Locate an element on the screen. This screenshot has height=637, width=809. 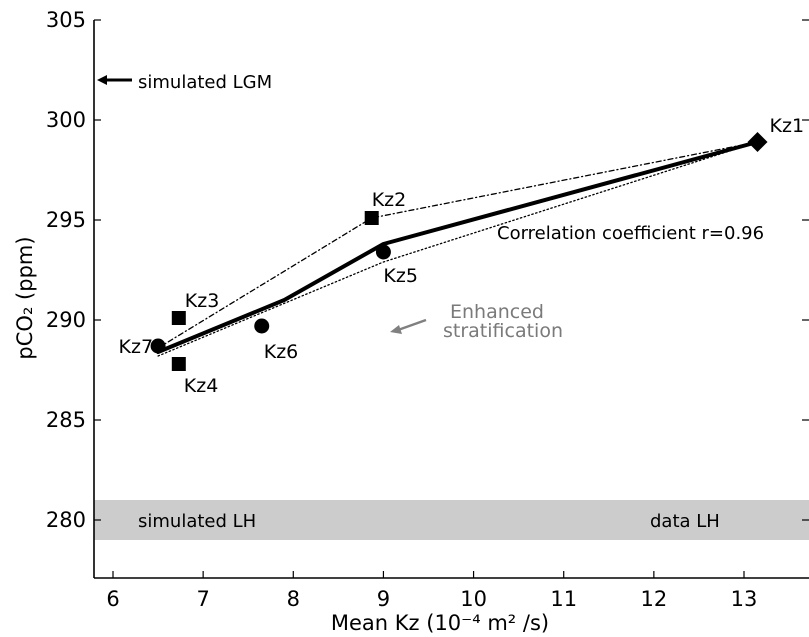
y-tick-label-305: 305 is located at coordinates (66, 20).